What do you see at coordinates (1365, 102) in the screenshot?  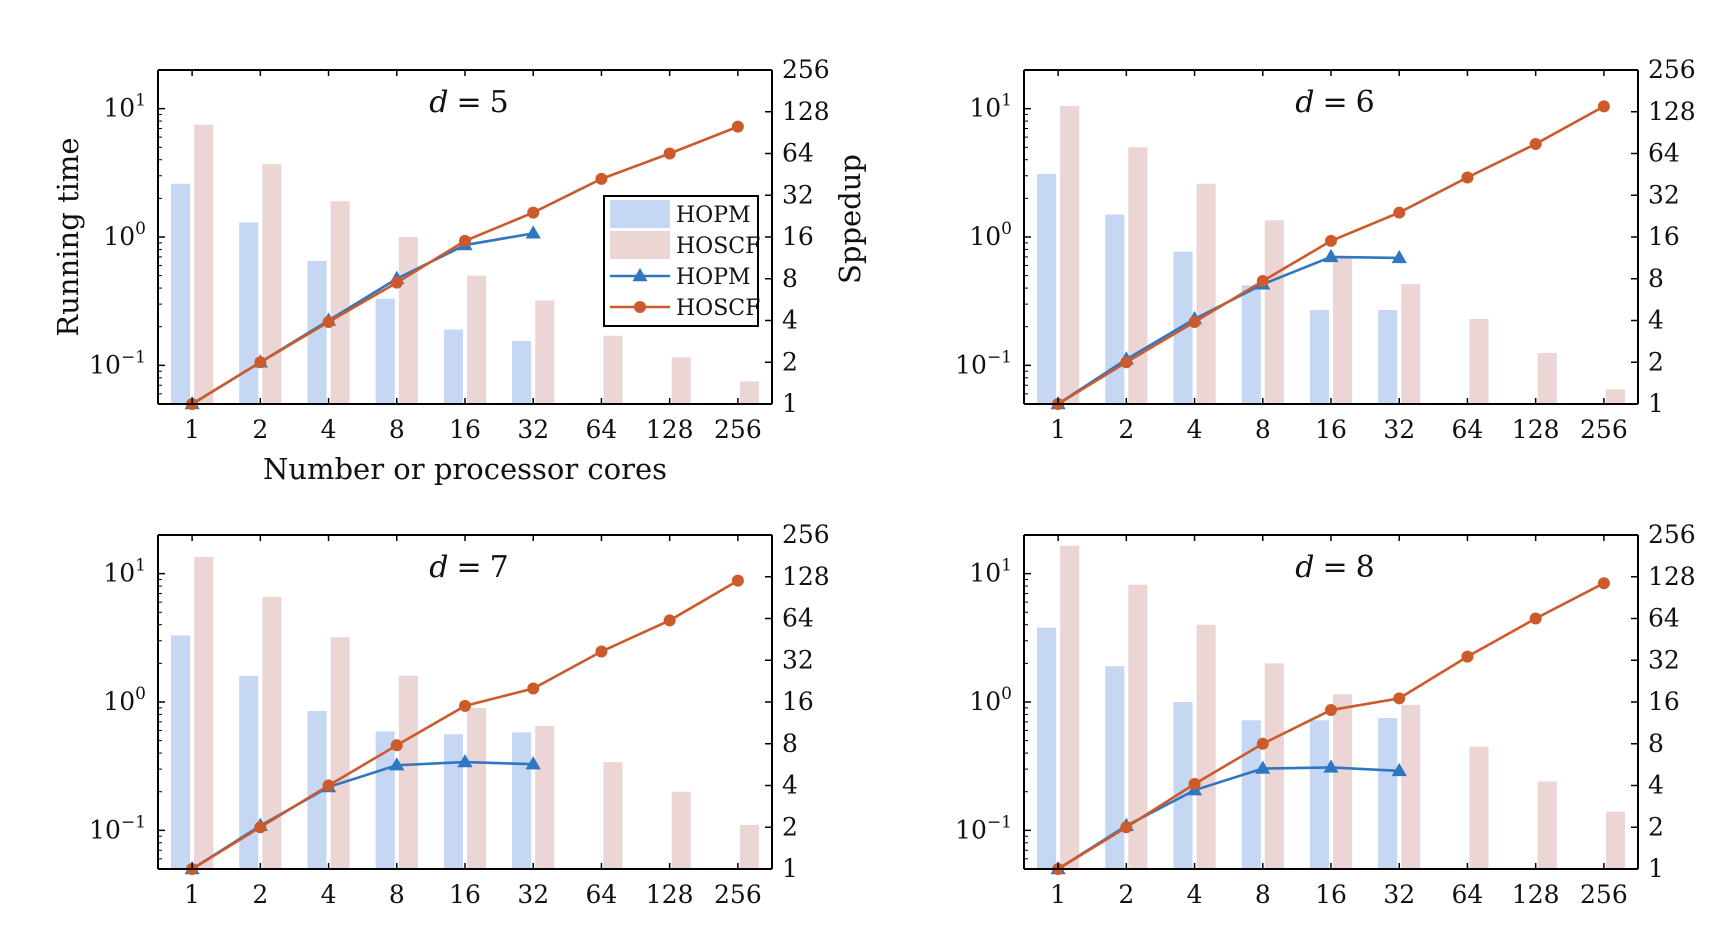 I see `panel-title-value: 6` at bounding box center [1365, 102].